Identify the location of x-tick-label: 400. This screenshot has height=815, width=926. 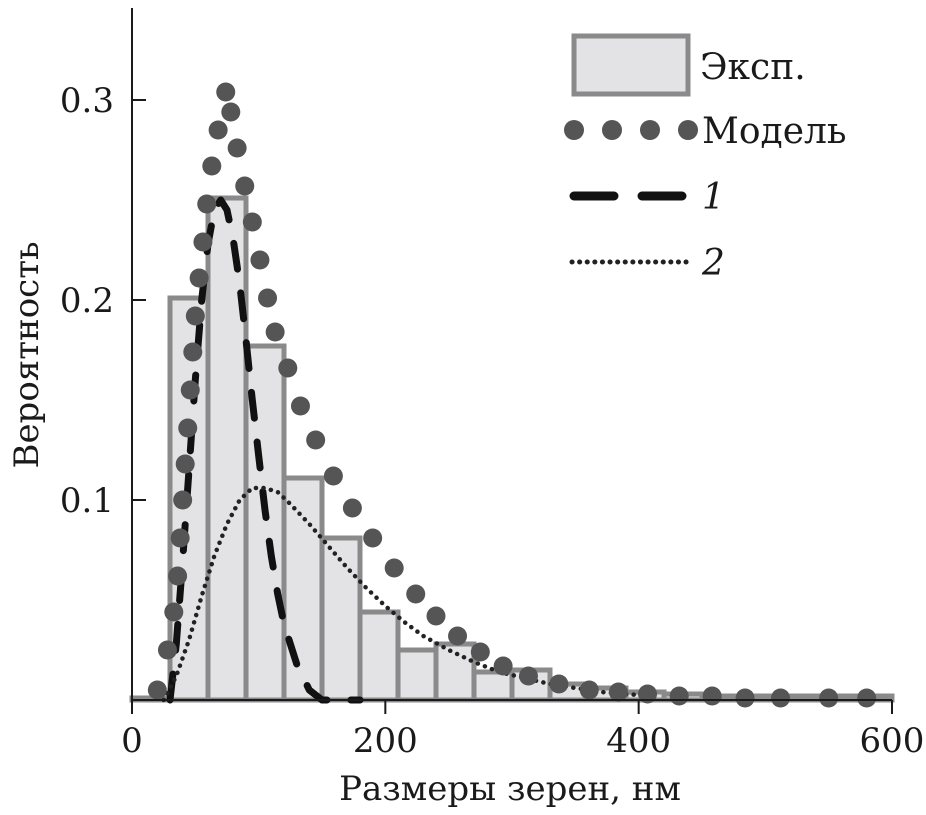
(638, 741).